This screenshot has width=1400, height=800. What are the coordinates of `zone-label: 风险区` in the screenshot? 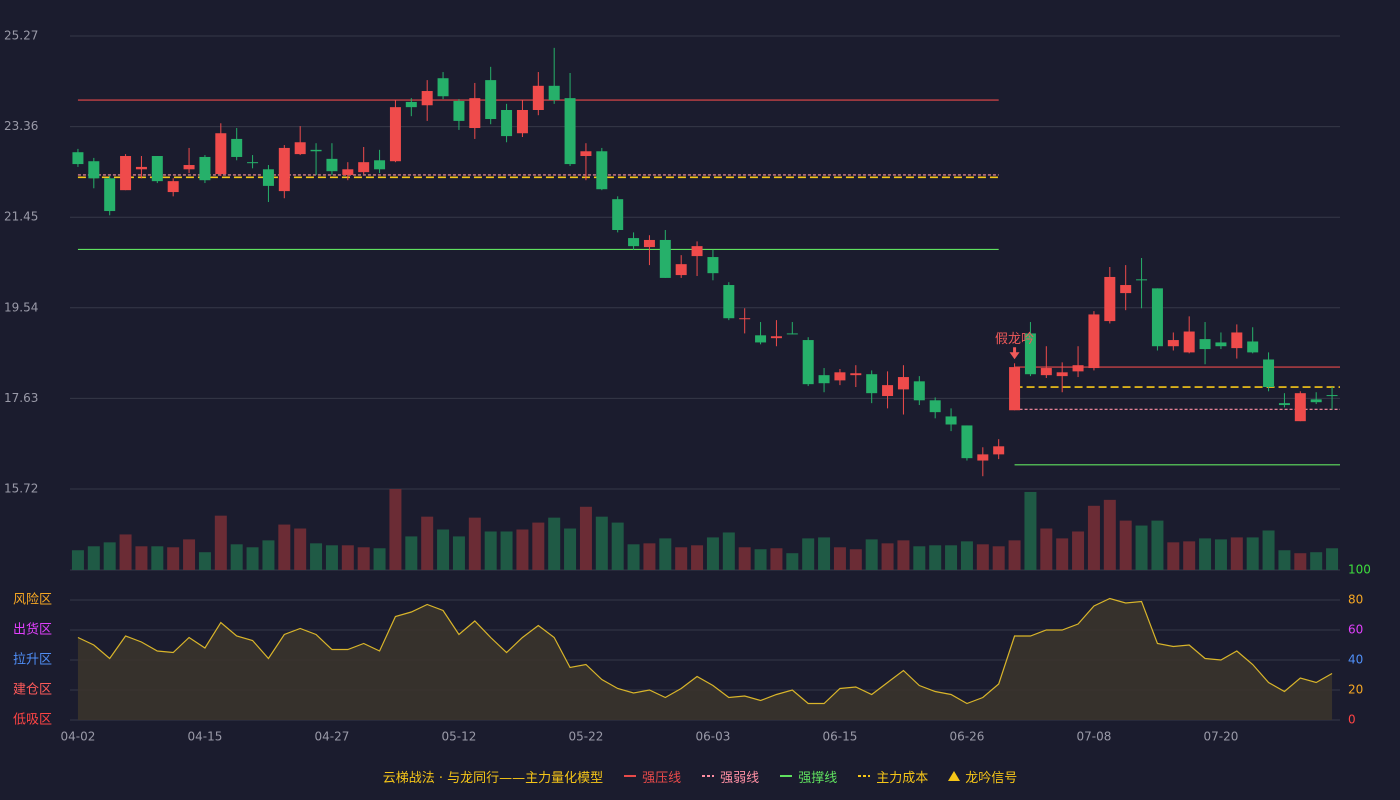 It's located at (32, 600).